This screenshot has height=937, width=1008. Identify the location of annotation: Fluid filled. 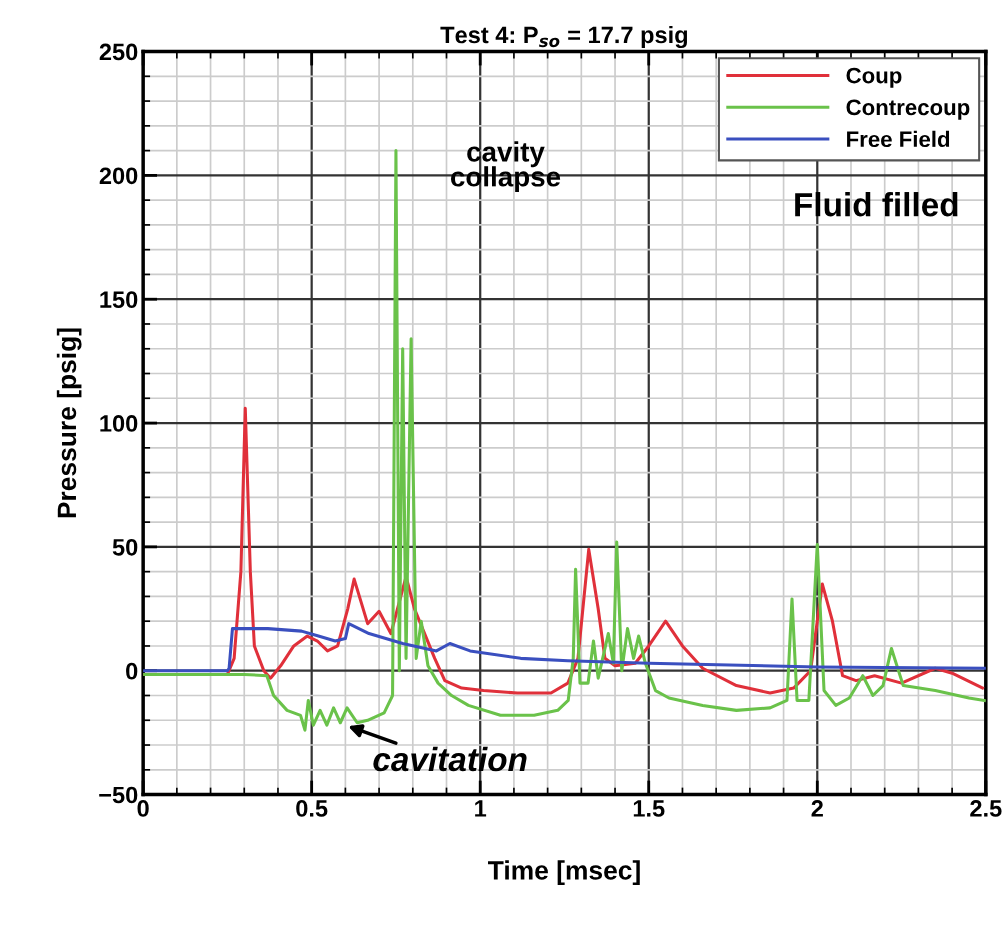
(876, 204).